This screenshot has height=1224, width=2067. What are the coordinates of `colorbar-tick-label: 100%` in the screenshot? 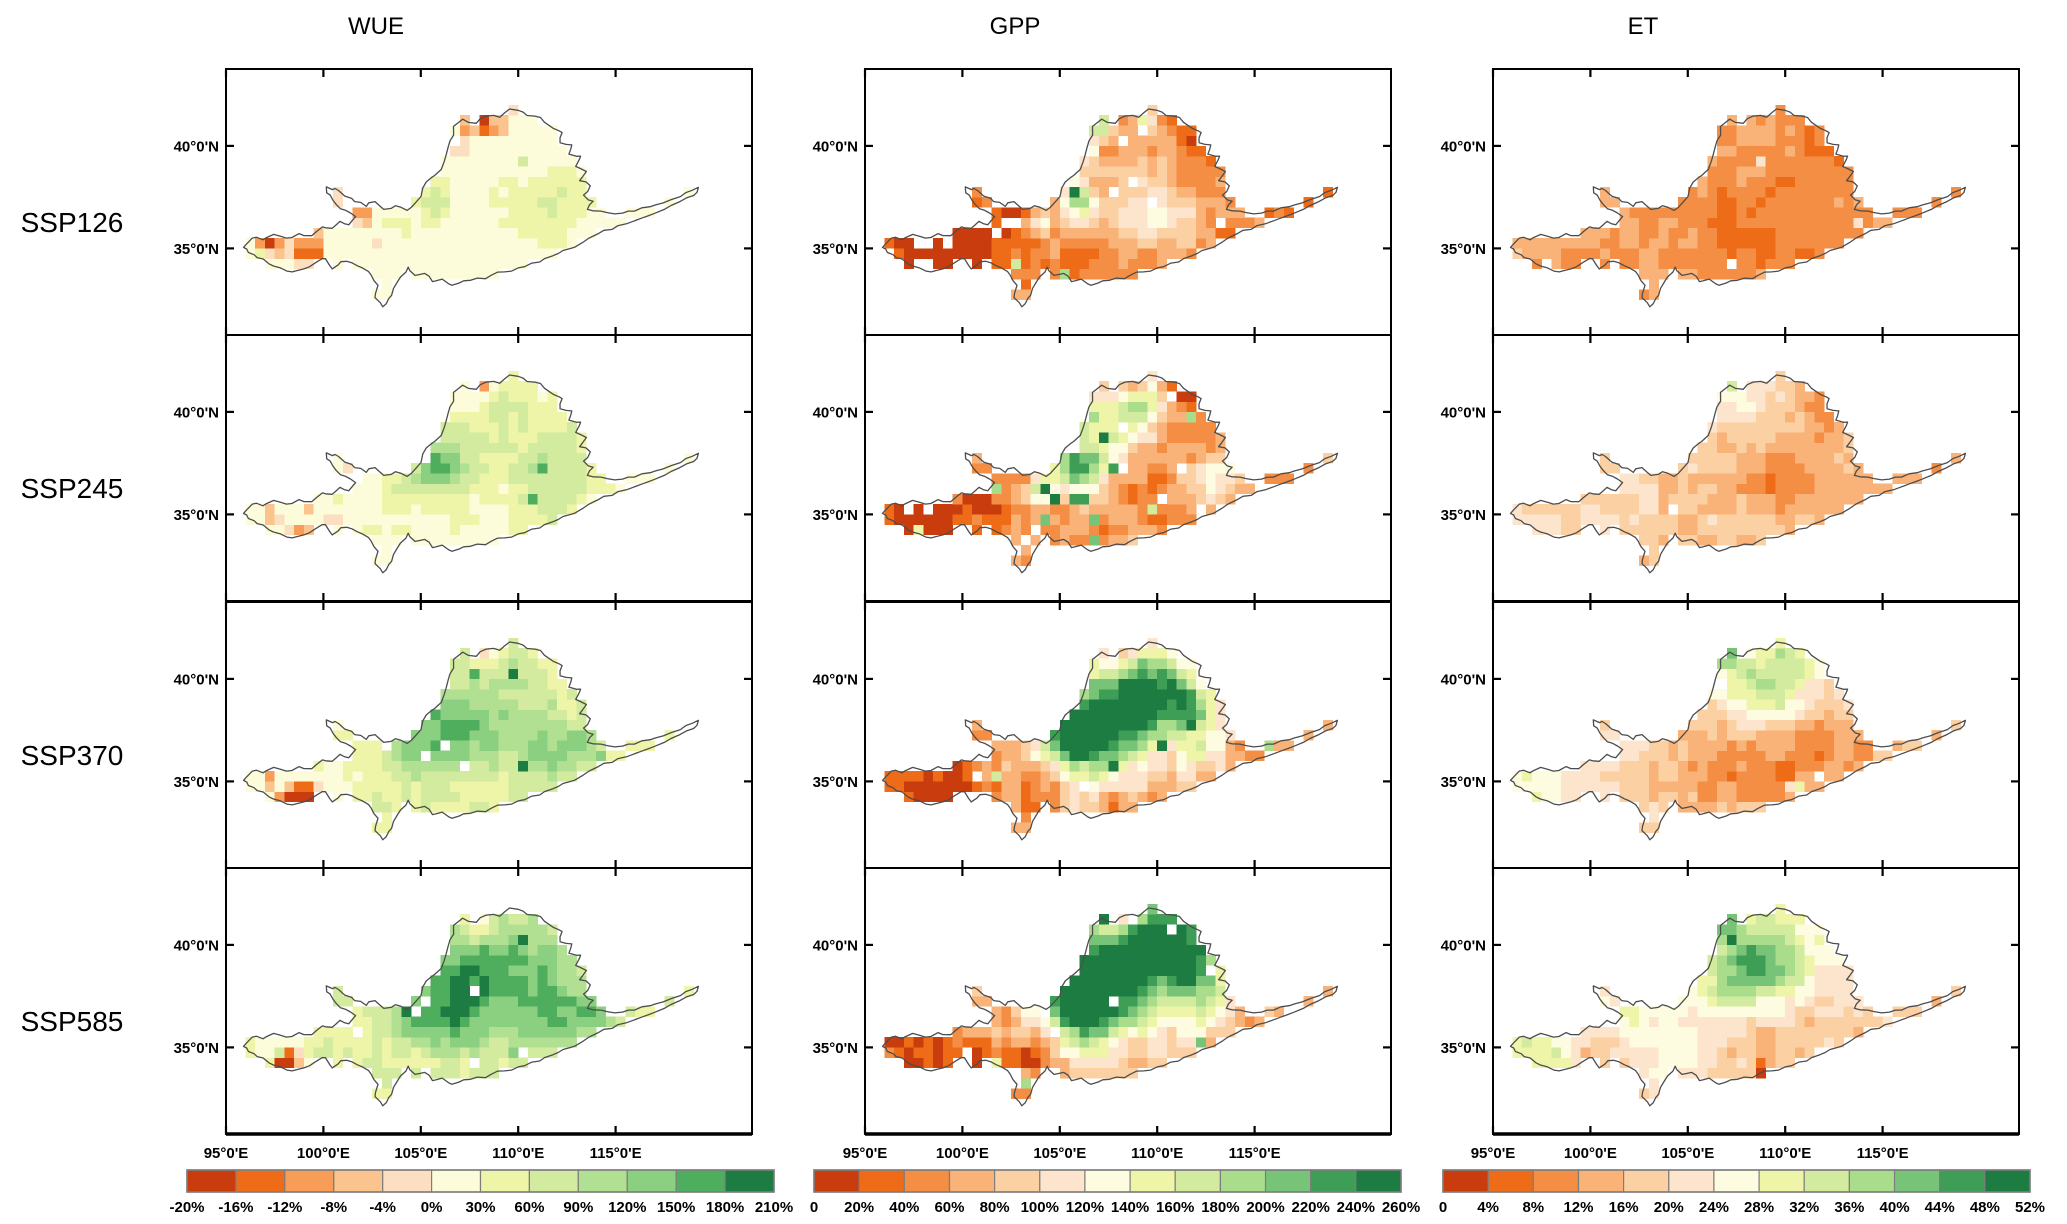 It's located at (1040, 1207).